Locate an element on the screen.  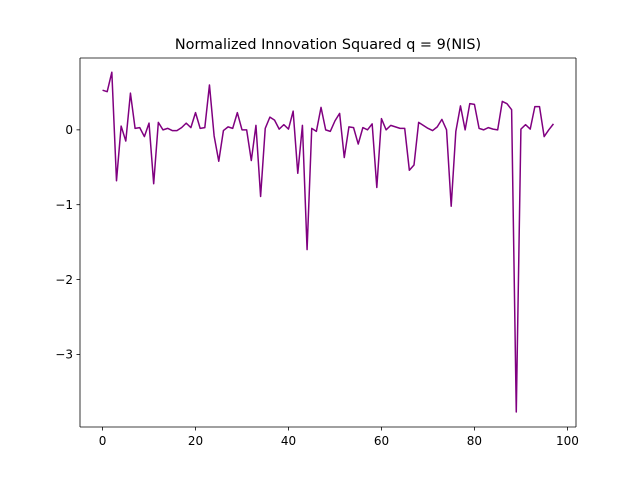
x-tick-label: 80 is located at coordinates (474, 441).